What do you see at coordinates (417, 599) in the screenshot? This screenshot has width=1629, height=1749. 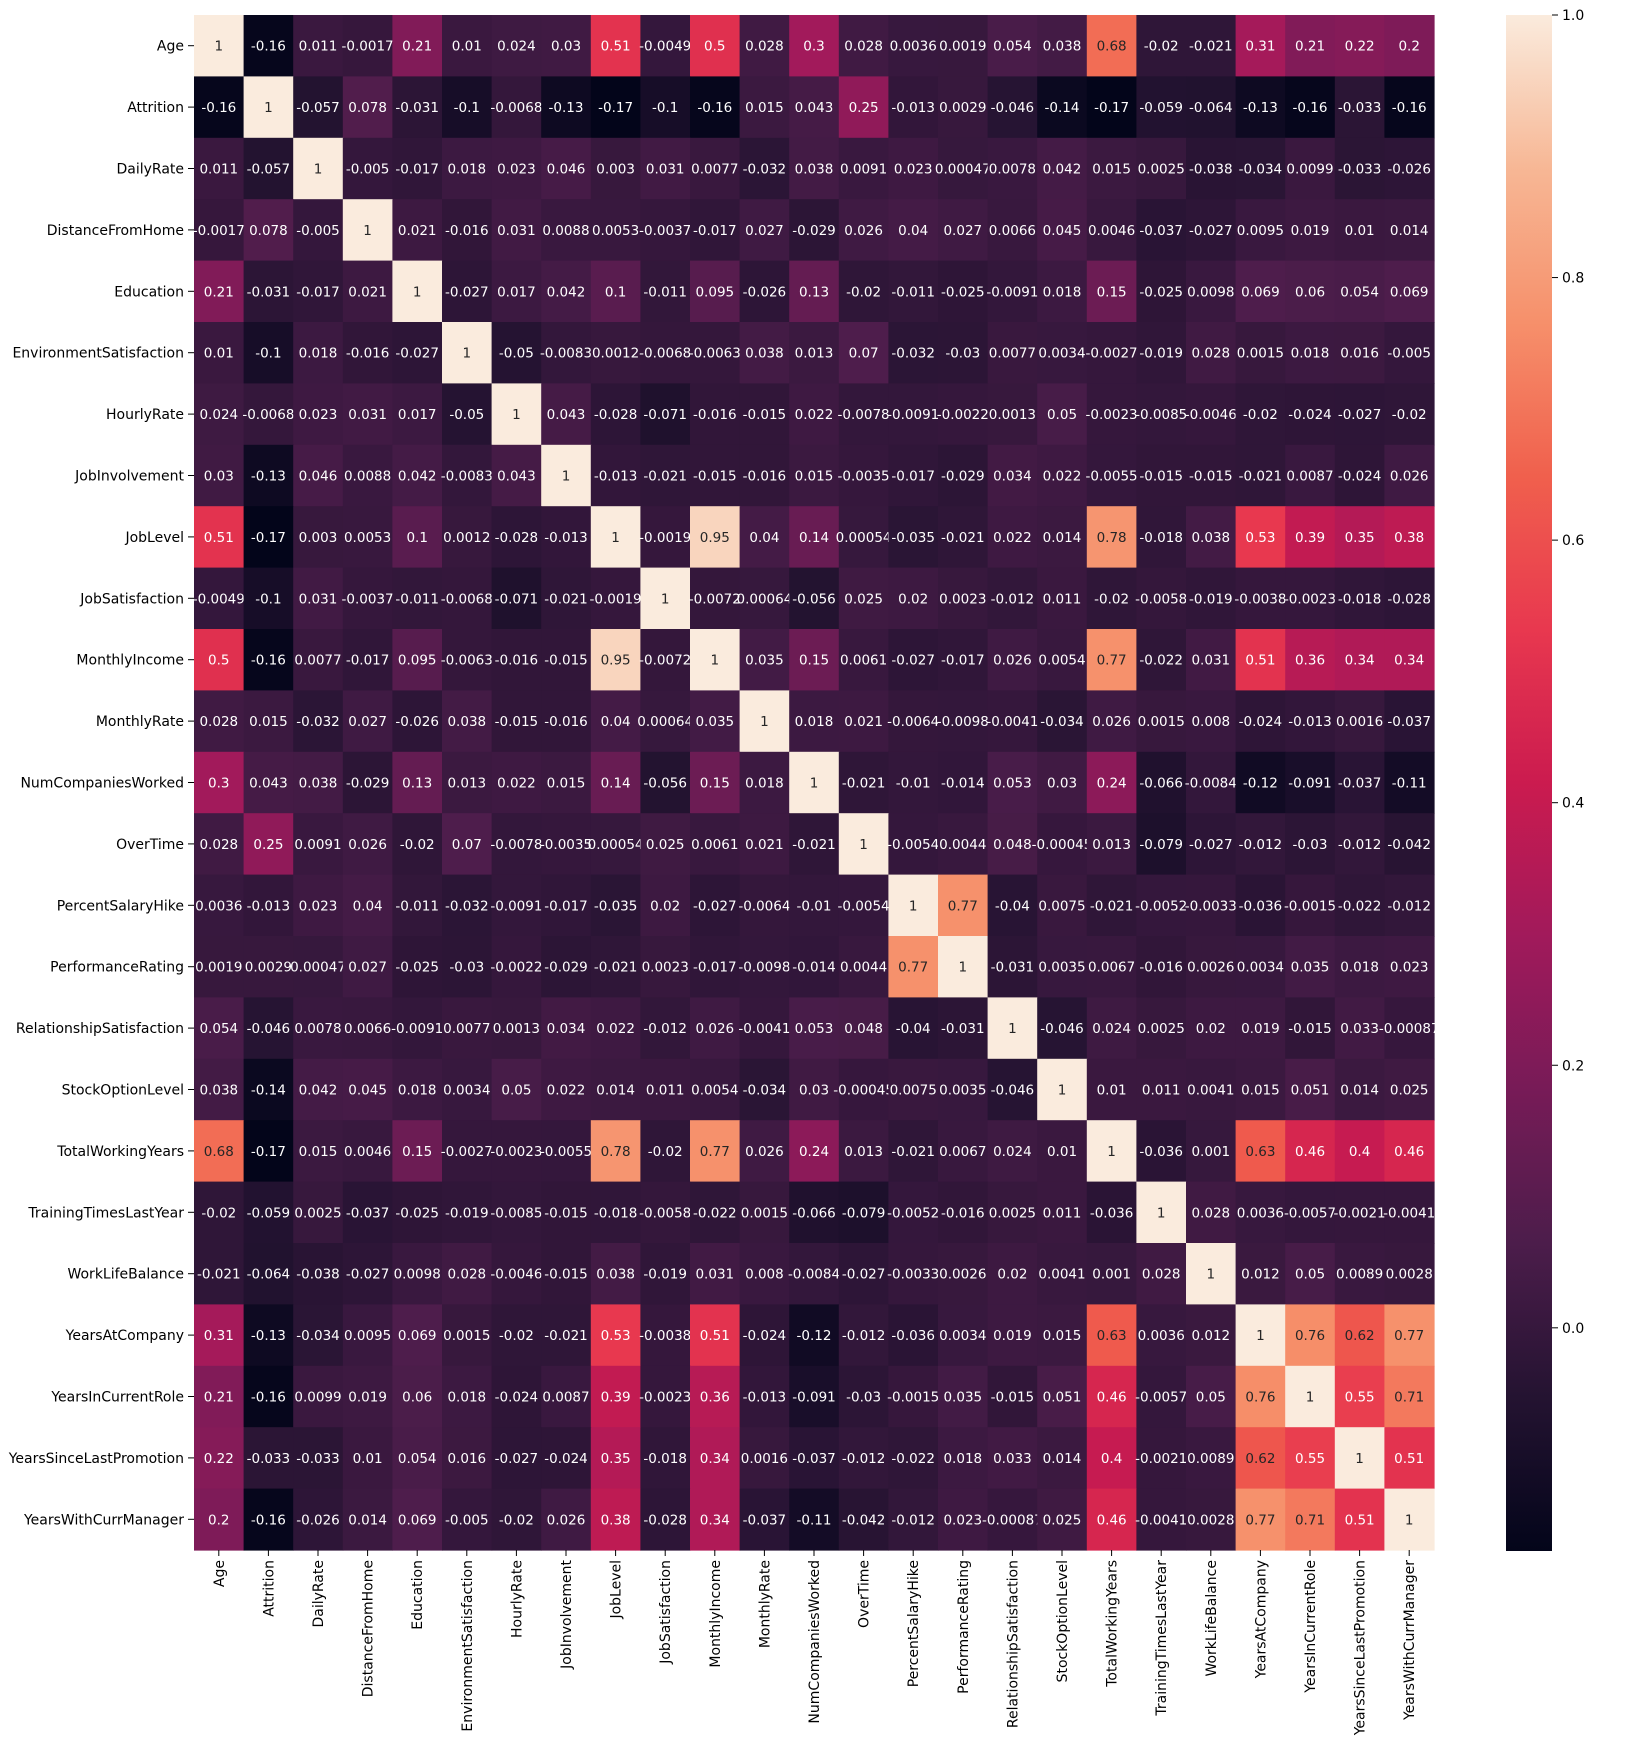 I see `cell-value-label: -0.011` at bounding box center [417, 599].